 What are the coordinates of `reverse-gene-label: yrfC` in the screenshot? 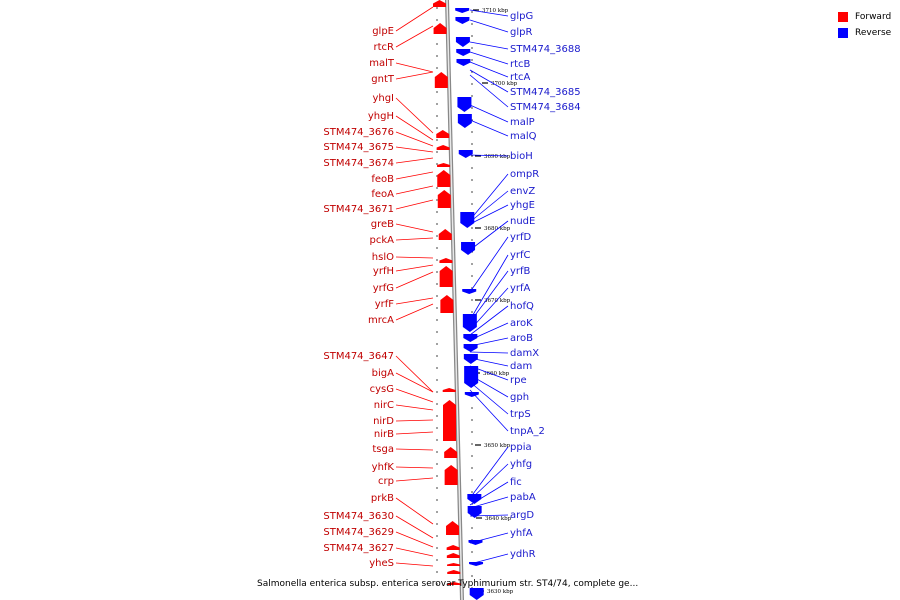 It's located at (520, 255).